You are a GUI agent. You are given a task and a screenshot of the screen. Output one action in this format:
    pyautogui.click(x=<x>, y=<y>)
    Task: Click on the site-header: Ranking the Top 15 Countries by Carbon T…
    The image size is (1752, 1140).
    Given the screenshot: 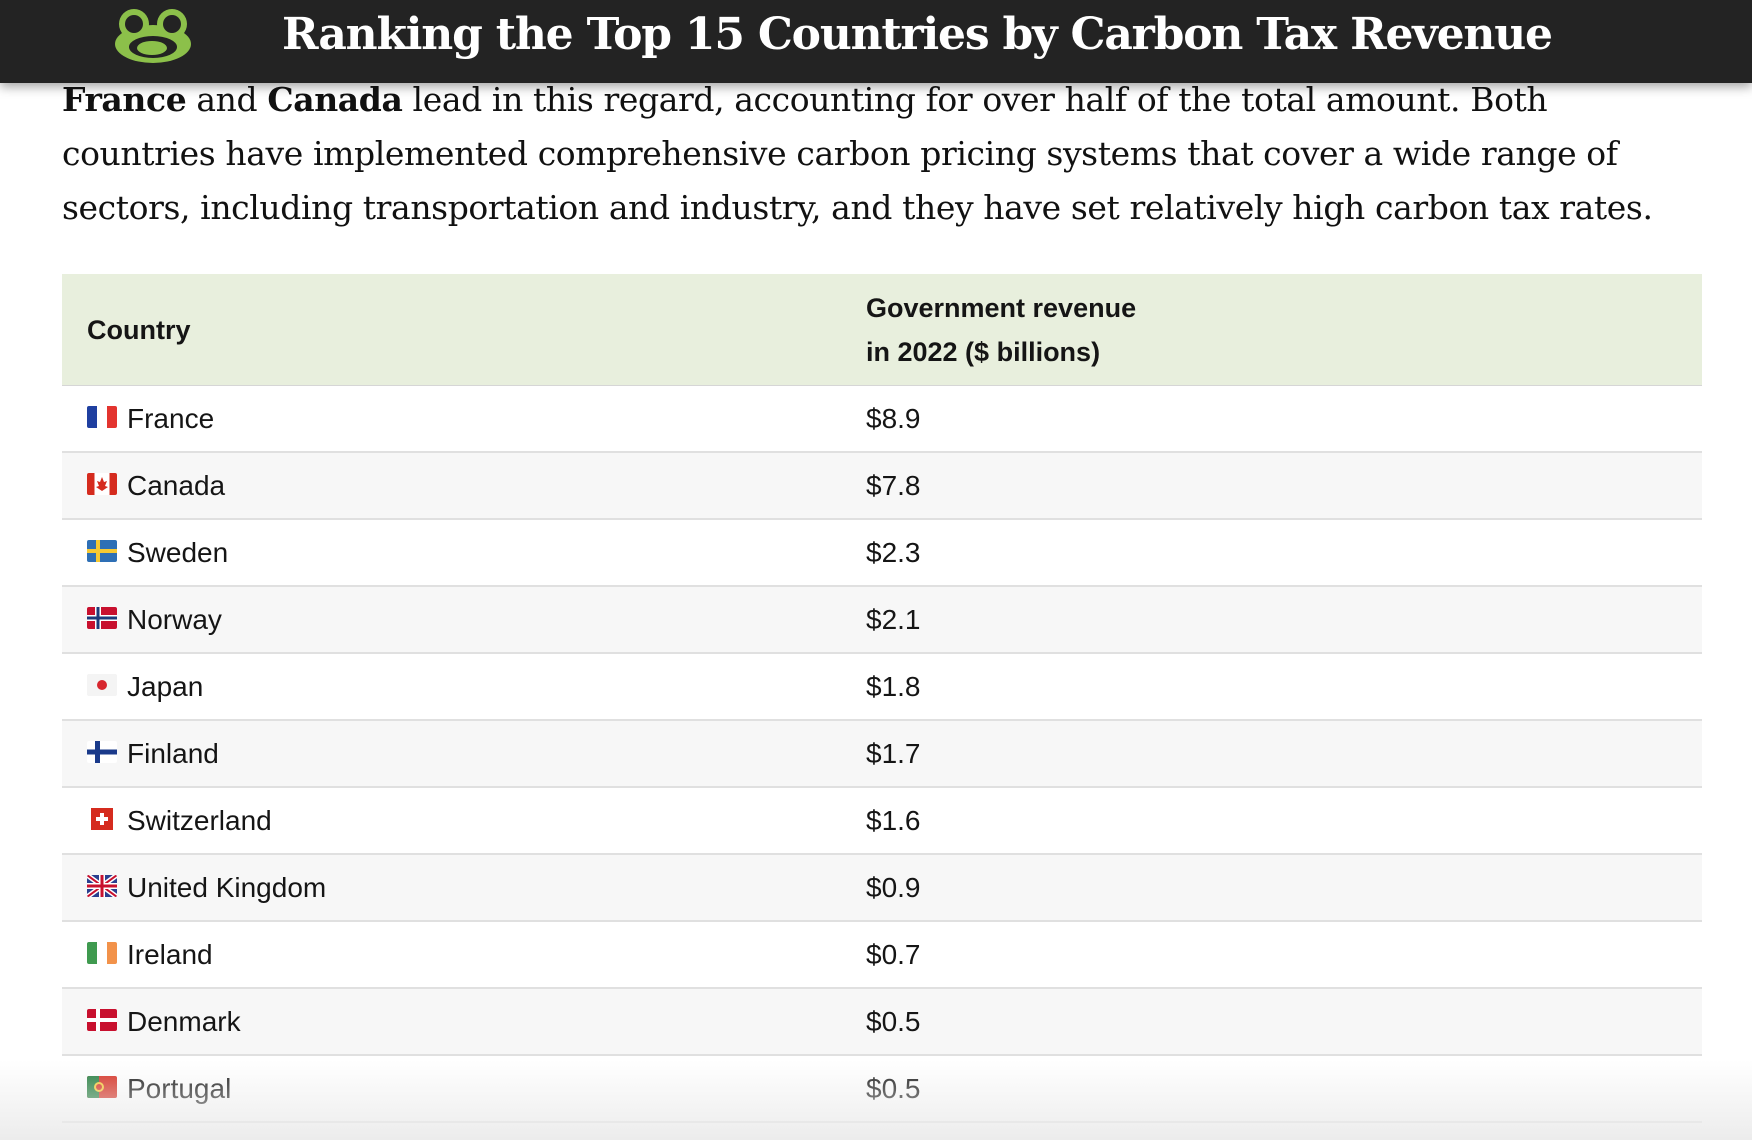 What is the action you would take?
    pyautogui.click(x=876, y=41)
    